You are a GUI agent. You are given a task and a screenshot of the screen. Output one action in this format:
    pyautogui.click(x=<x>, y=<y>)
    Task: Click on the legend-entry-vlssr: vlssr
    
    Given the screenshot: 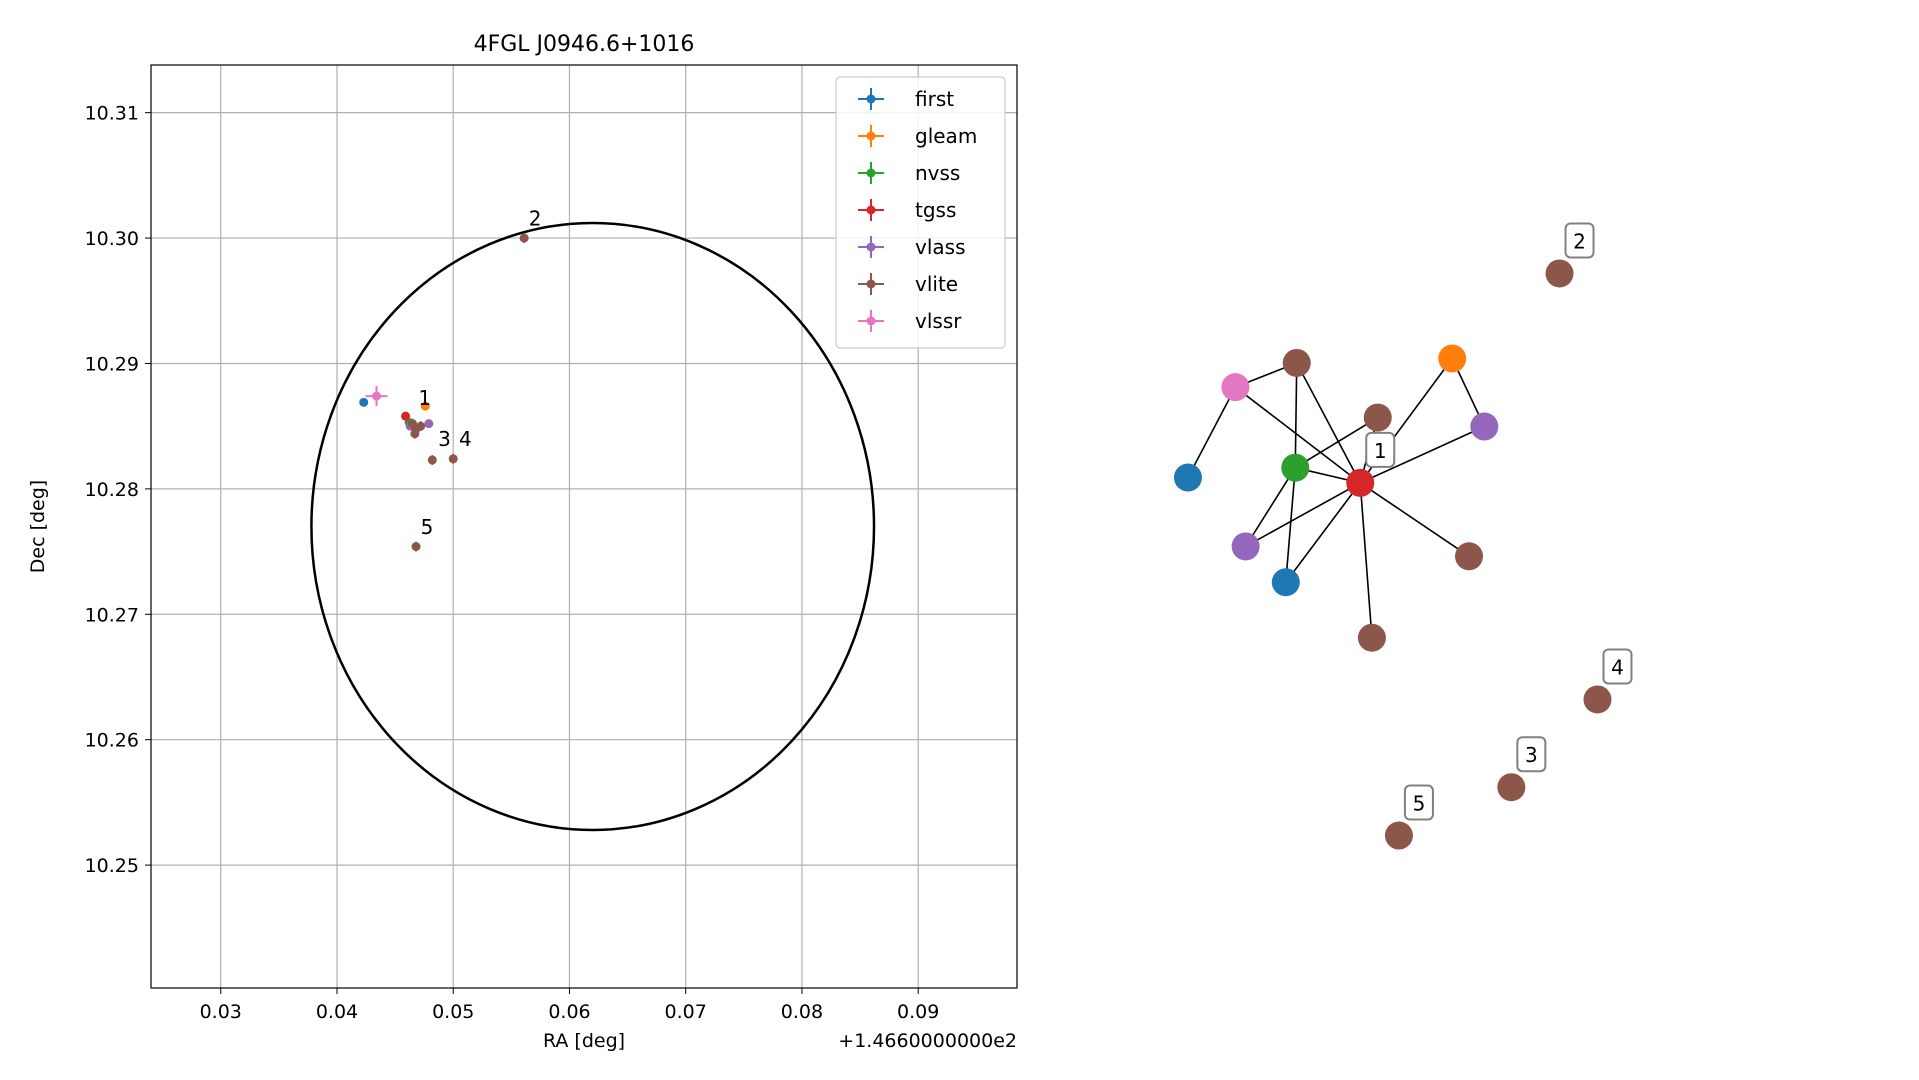 What is the action you would take?
    pyautogui.click(x=910, y=321)
    